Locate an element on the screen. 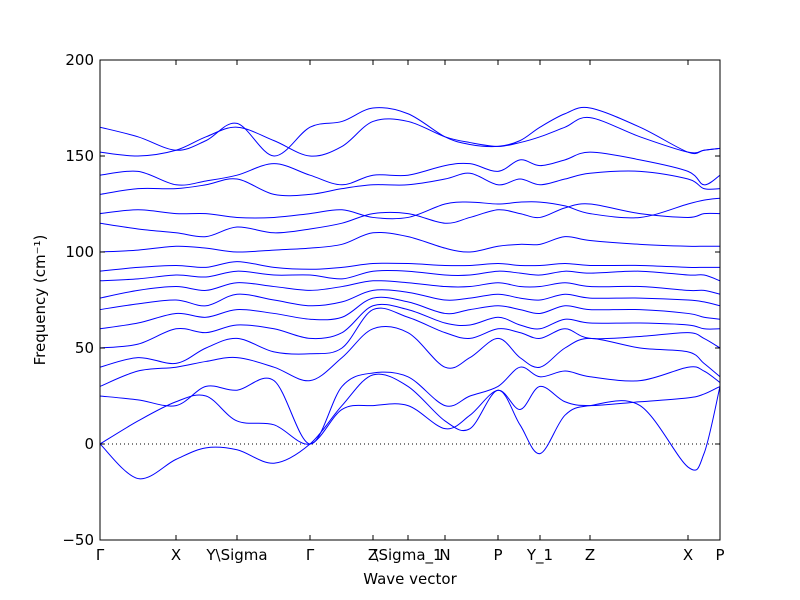 Image resolution: width=800 pixels, height=600 pixels. x-tick-label: \Sigma_1 is located at coordinates (407, 555).